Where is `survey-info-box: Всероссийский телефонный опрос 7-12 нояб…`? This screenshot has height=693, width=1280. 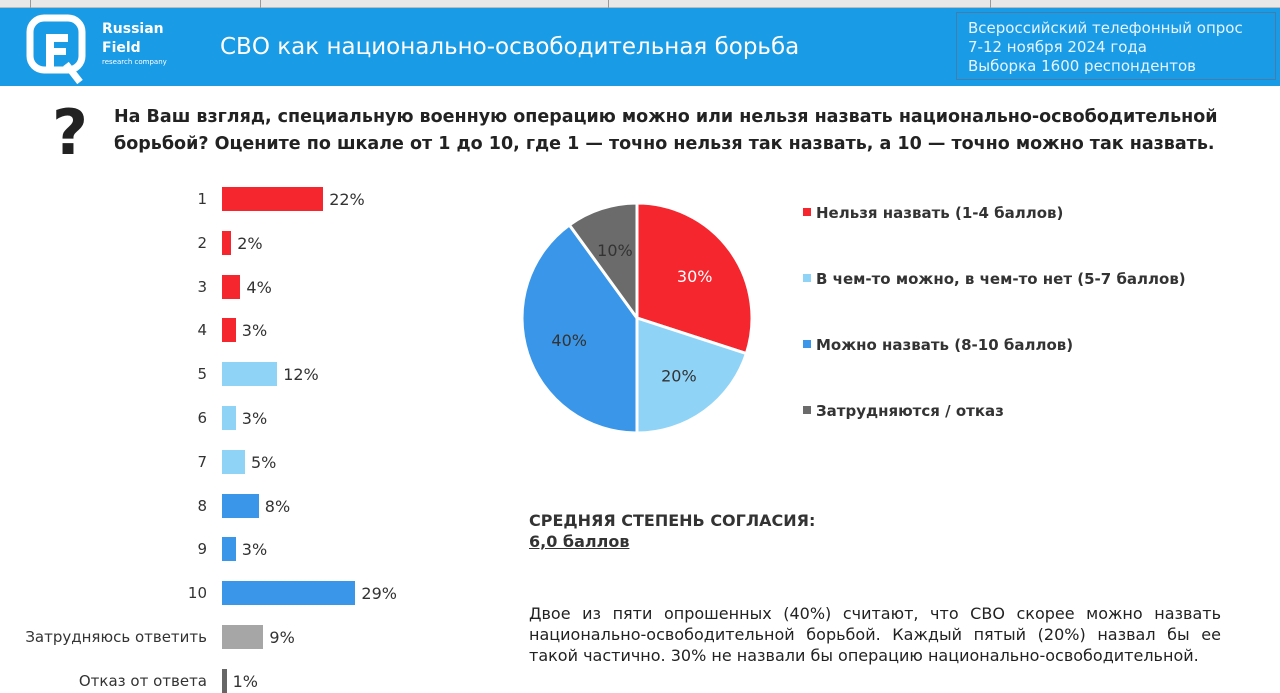
survey-info-box: Всероссийский телефонный опрос 7-12 нояб… is located at coordinates (1116, 46).